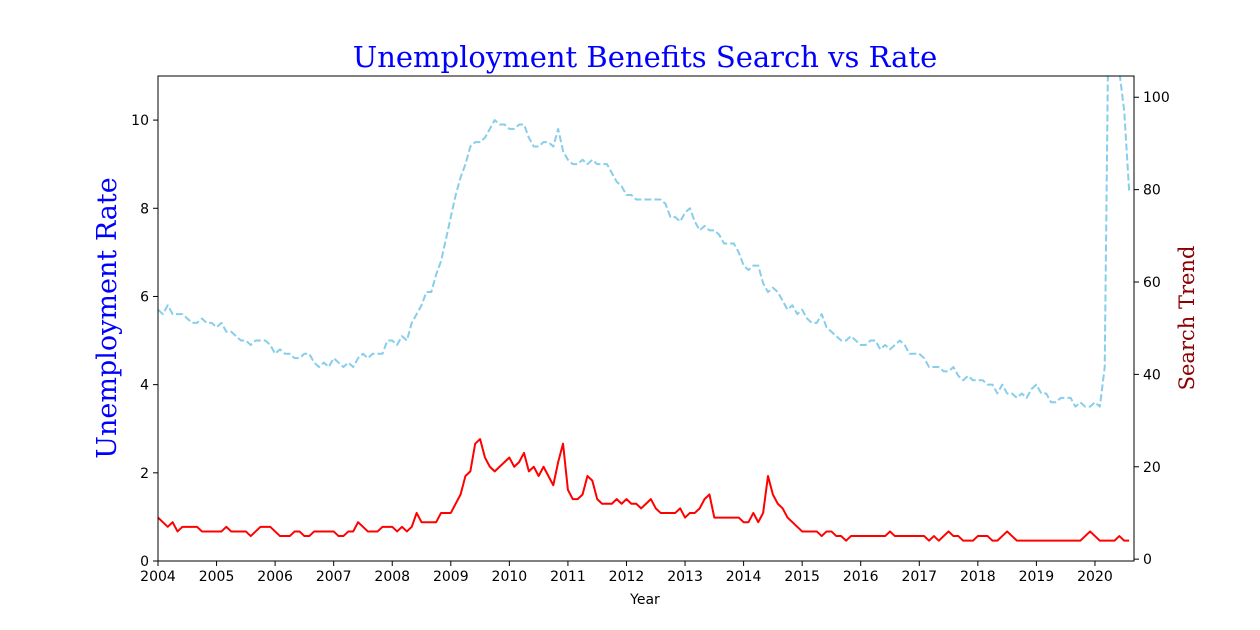 This screenshot has height=630, width=1260. What do you see at coordinates (1095, 577) in the screenshot?
I see `x-tick-label: 2020` at bounding box center [1095, 577].